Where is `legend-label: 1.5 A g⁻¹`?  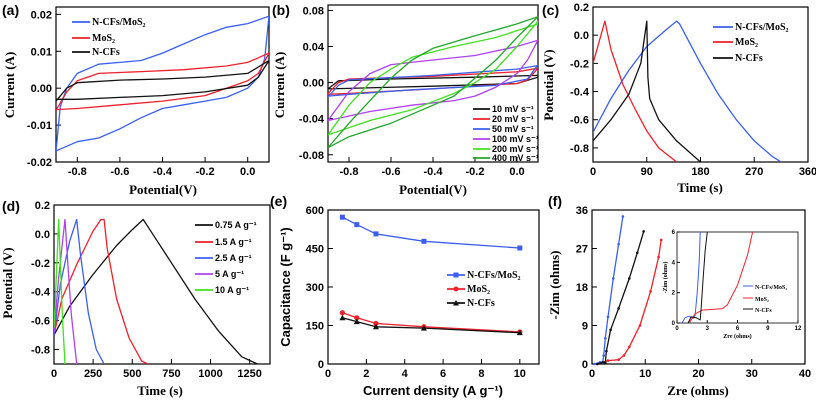
legend-label: 1.5 A g⁻¹ is located at coordinates (233, 242).